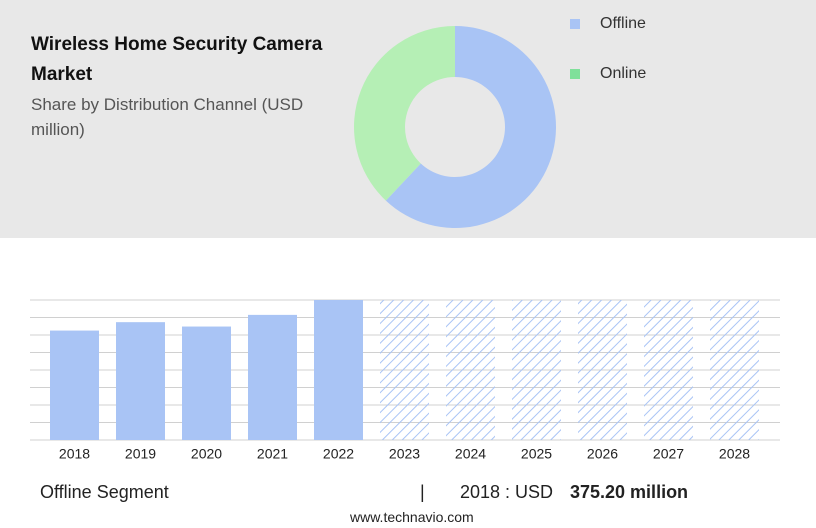 The image size is (816, 528). What do you see at coordinates (734, 454) in the screenshot?
I see `x-tick-label: 2028` at bounding box center [734, 454].